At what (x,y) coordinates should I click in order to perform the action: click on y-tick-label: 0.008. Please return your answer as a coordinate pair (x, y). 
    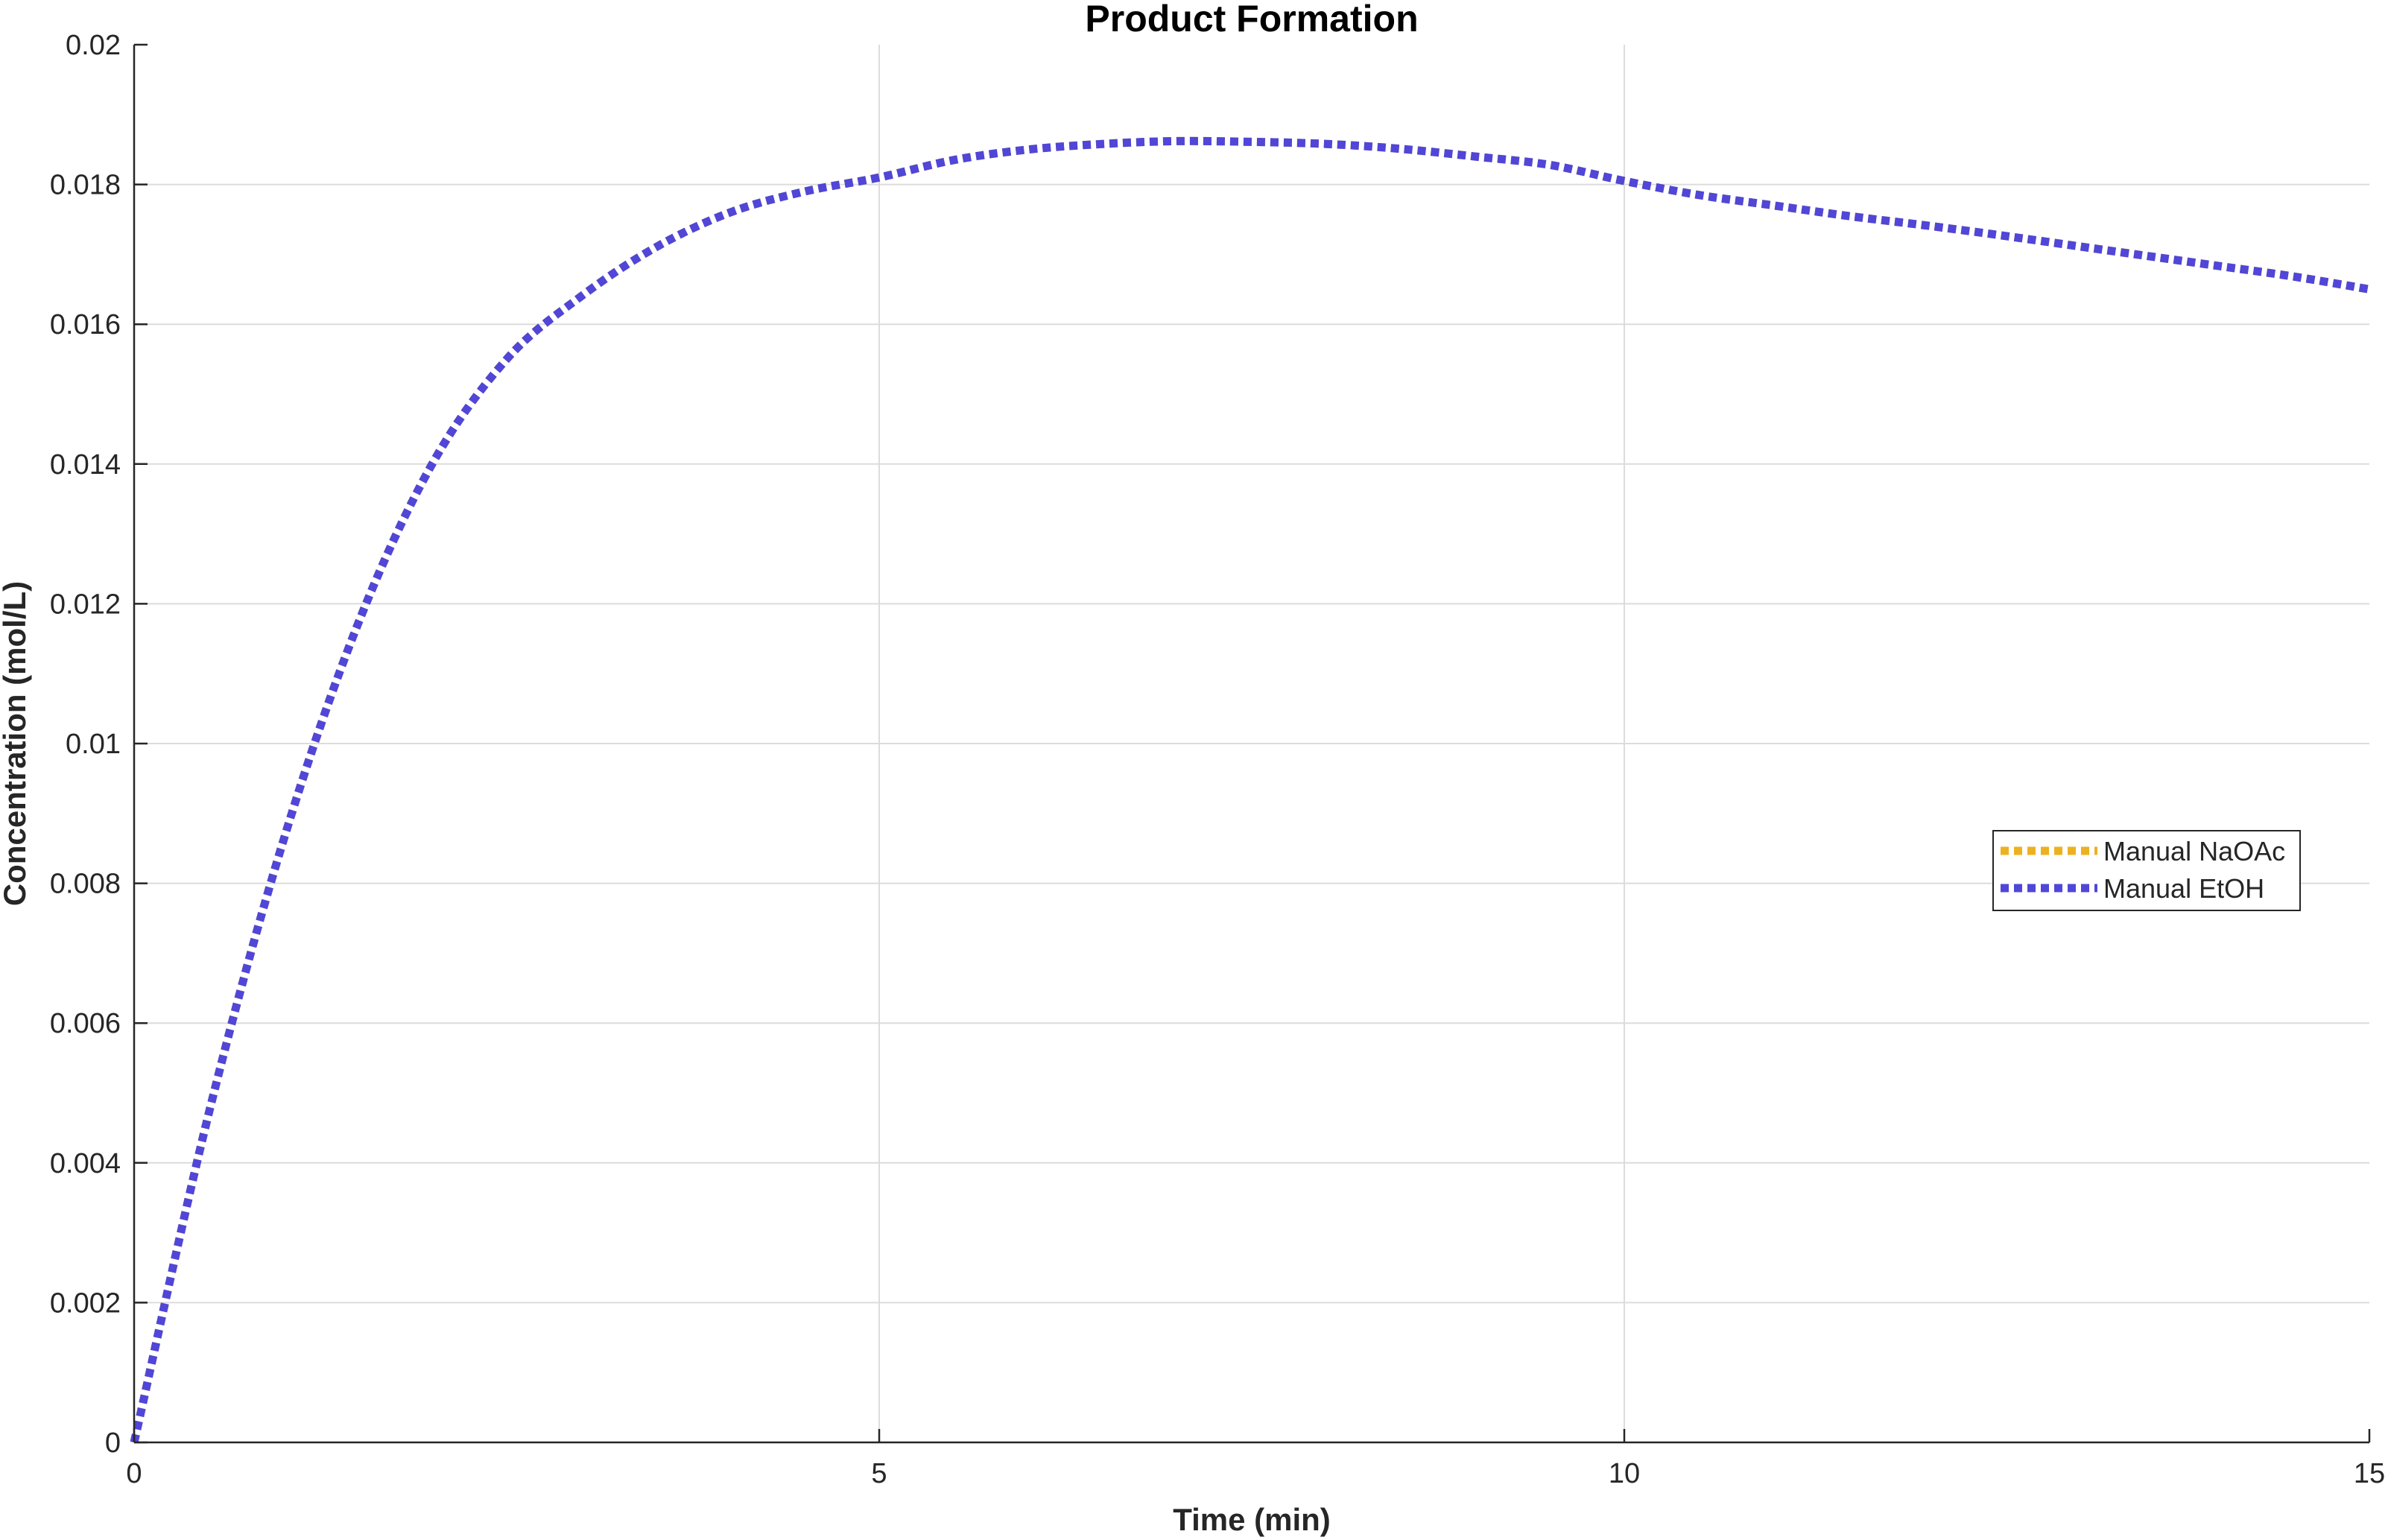
    Looking at the image, I should click on (85, 884).